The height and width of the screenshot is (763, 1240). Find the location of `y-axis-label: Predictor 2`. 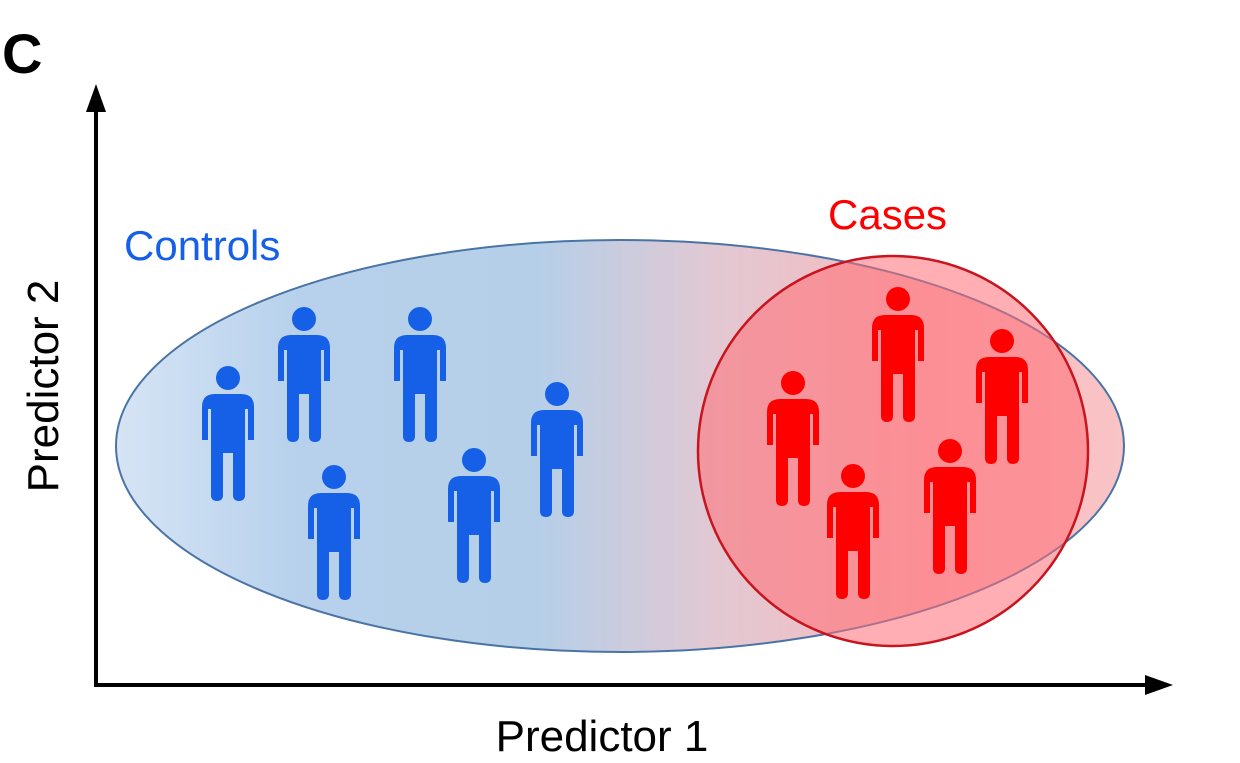

y-axis-label: Predictor 2 is located at coordinates (43, 386).